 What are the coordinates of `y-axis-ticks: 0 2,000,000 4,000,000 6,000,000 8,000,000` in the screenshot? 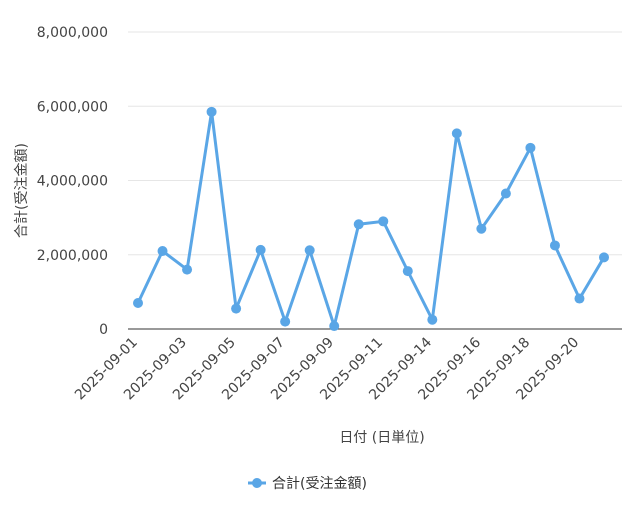 It's located at (72, 181).